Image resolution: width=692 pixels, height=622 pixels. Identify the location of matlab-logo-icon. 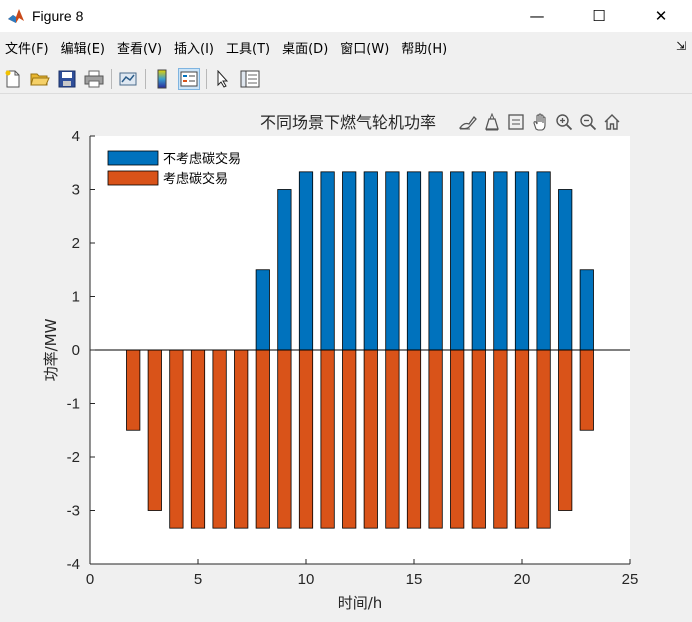
(16, 16).